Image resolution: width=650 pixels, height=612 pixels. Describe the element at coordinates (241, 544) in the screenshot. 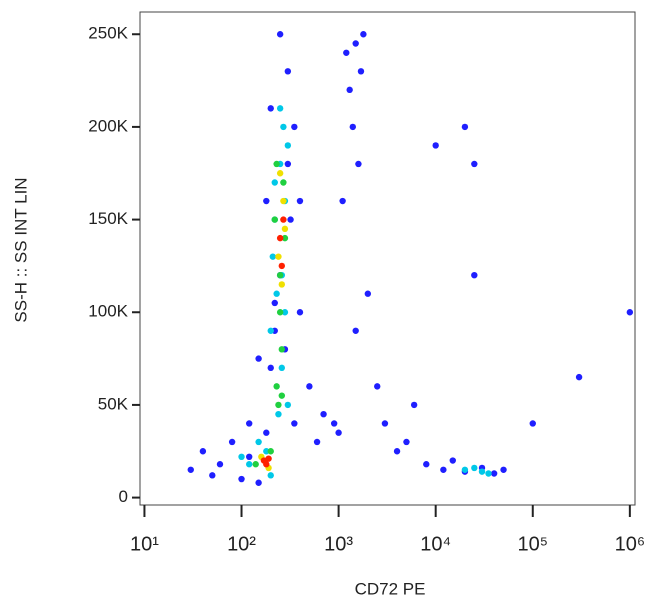

I see `x-tick-label: 10²` at that location.